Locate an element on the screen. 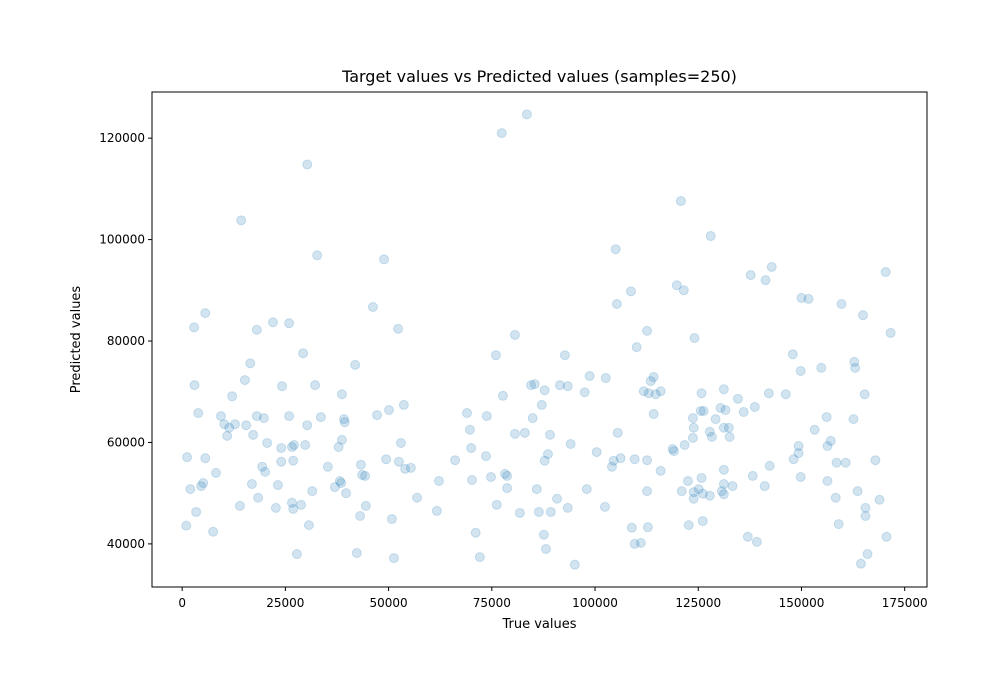 The image size is (1000, 700). x-axis-label: True values is located at coordinates (538, 624).